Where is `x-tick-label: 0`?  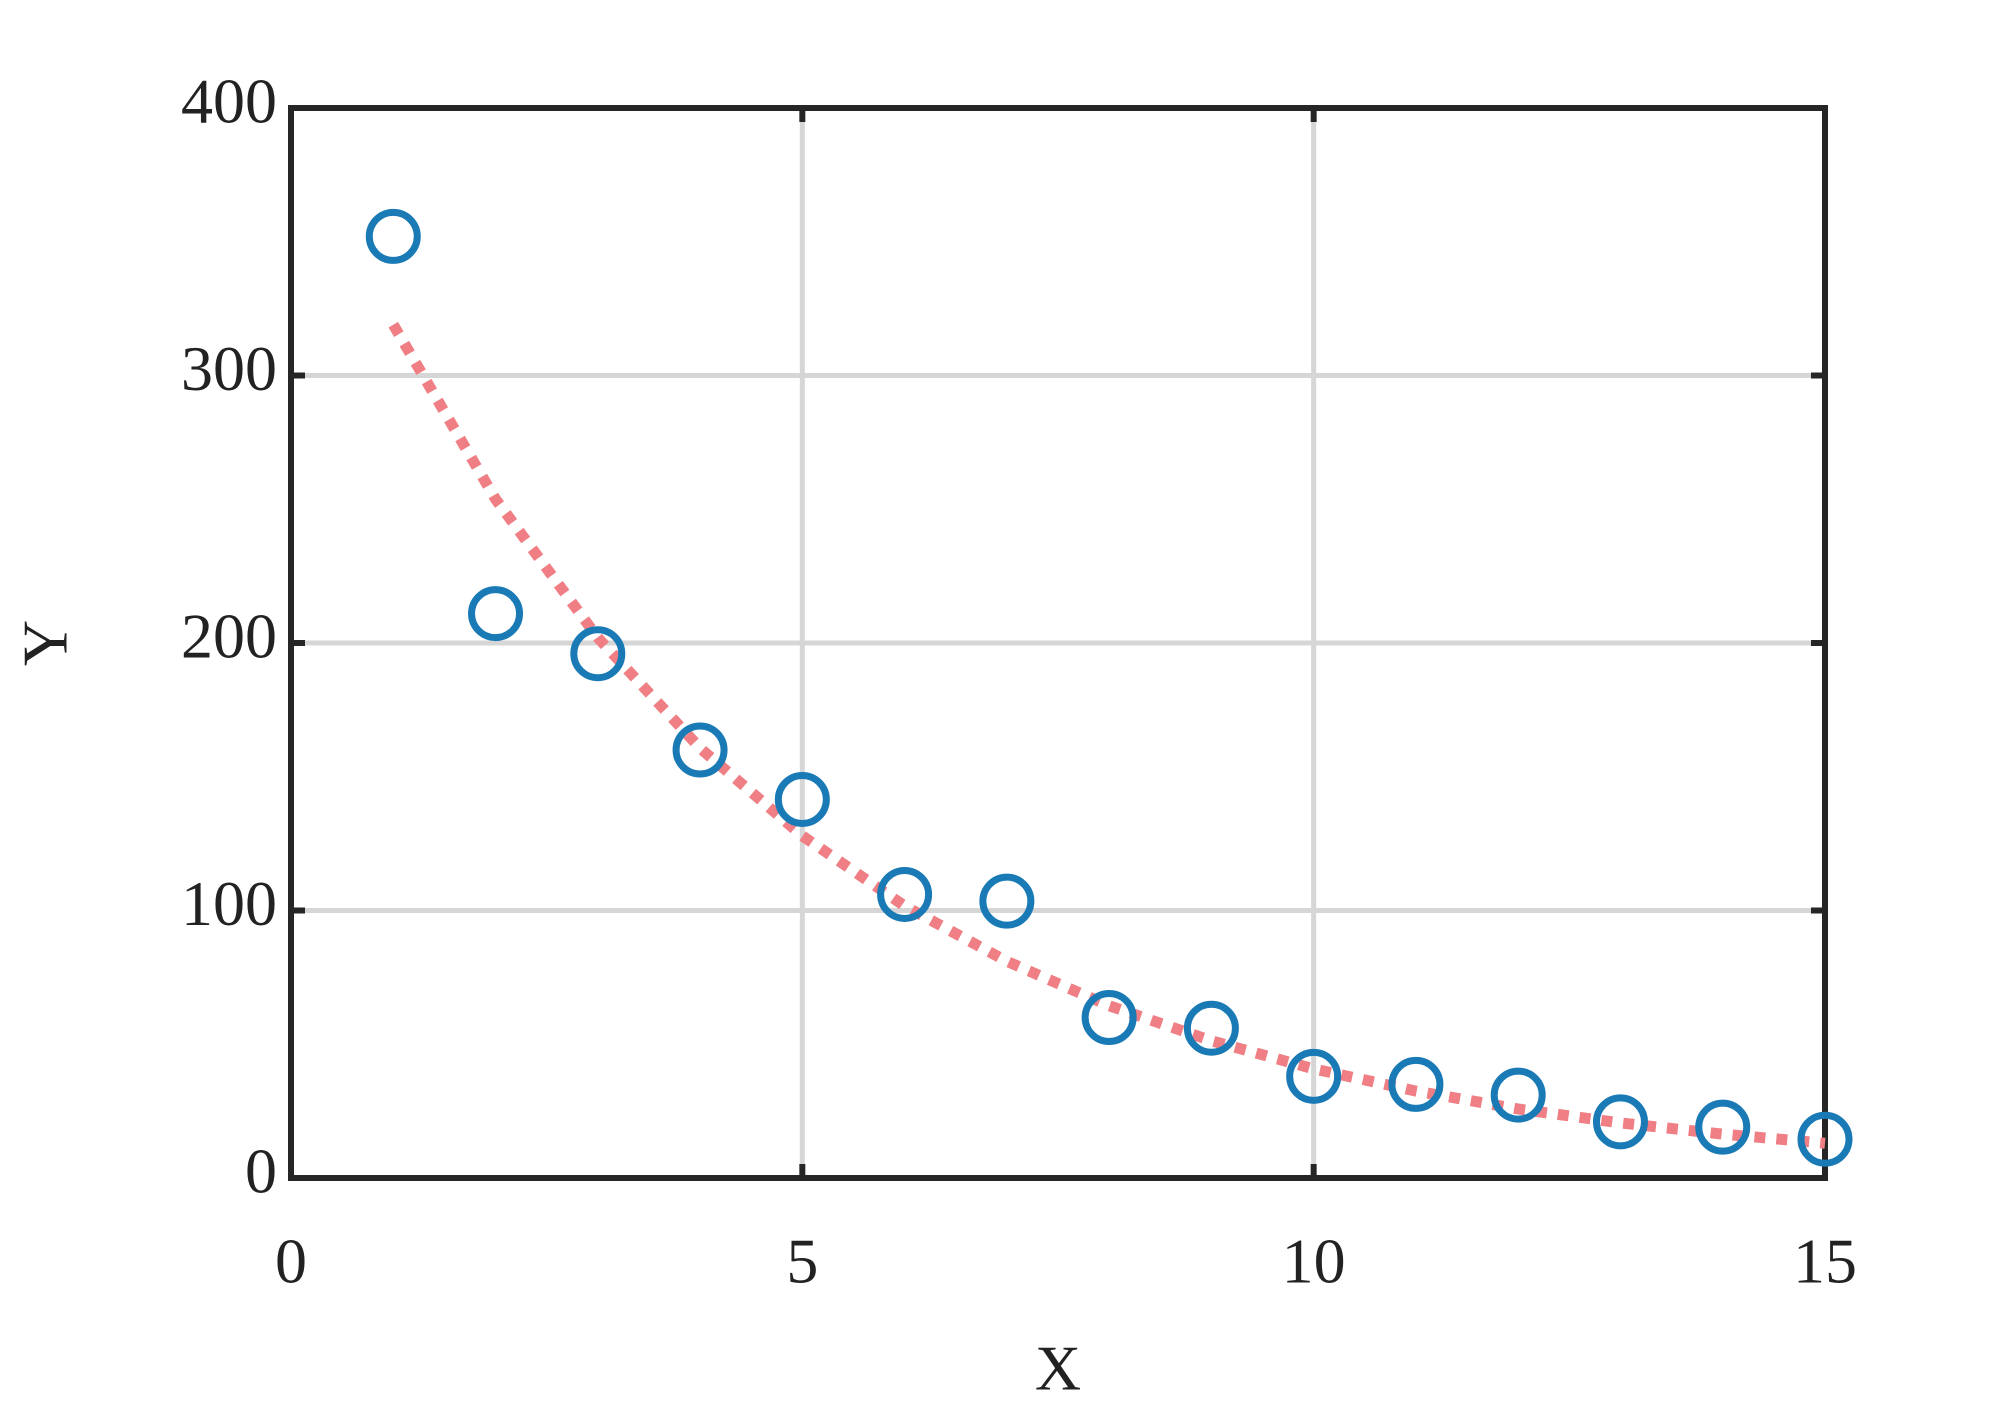 x-tick-label: 0 is located at coordinates (291, 1261).